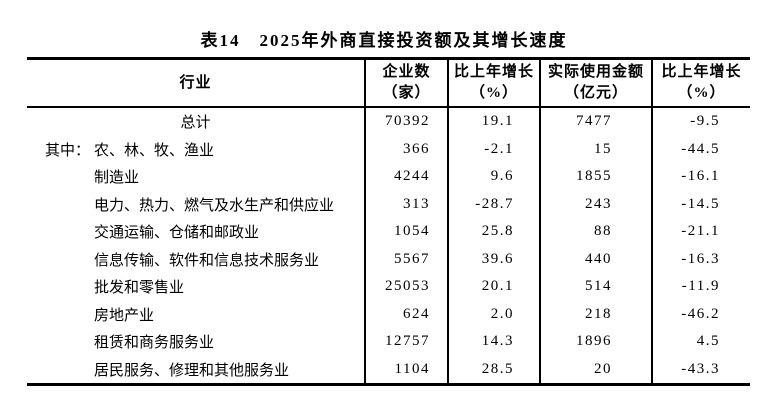 Image resolution: width=768 pixels, height=415 pixels. I want to click on table-row: 电力、热力、燃气及水生产和供应业 313 -28.7 243 -14.5, so click(388, 204).